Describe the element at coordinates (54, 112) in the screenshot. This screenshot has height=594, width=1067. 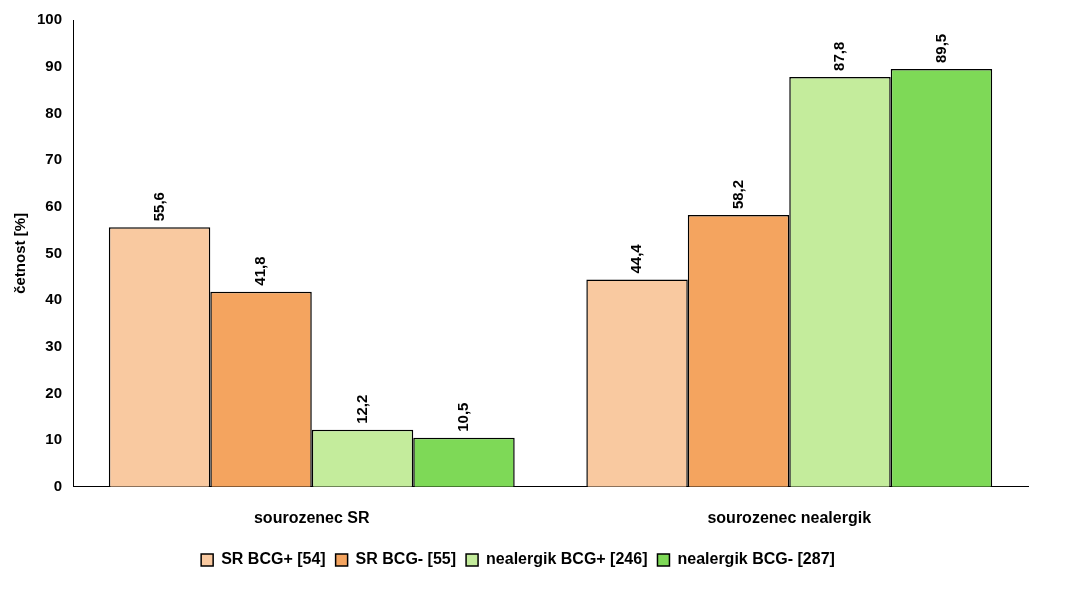
I see `y-tick-label: 80` at that location.